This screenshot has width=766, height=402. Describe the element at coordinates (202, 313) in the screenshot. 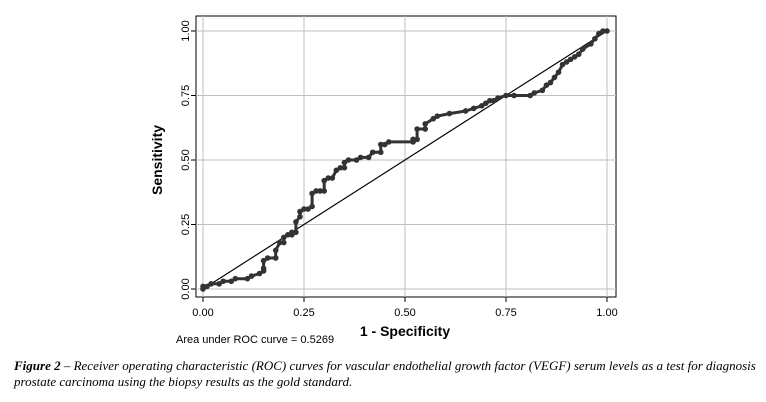

I see `x-tick-label: 0.00` at that location.